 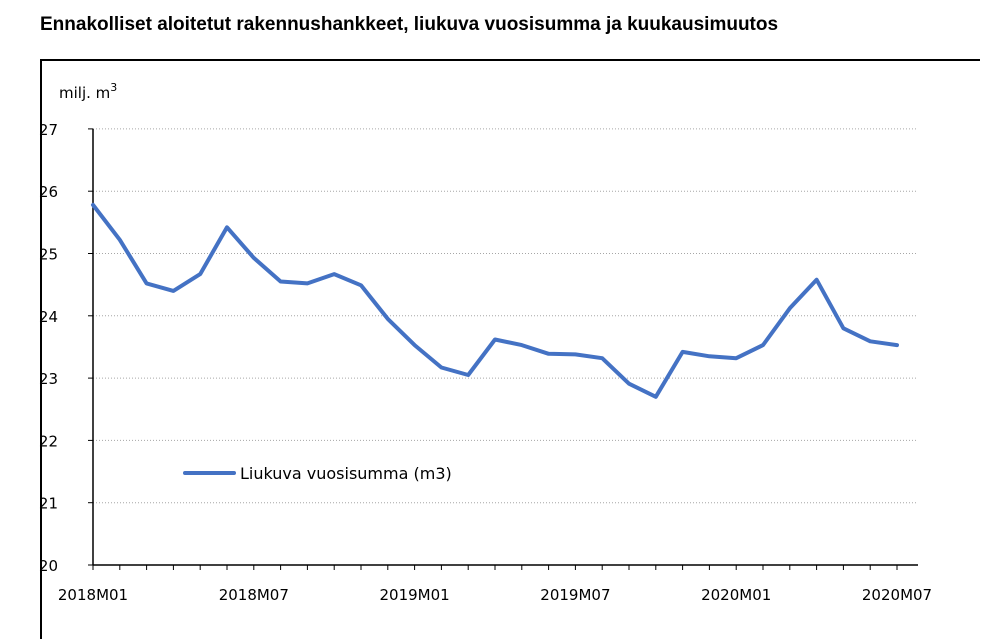 What do you see at coordinates (897, 595) in the screenshot?
I see `x-tick-label: 2020M07` at bounding box center [897, 595].